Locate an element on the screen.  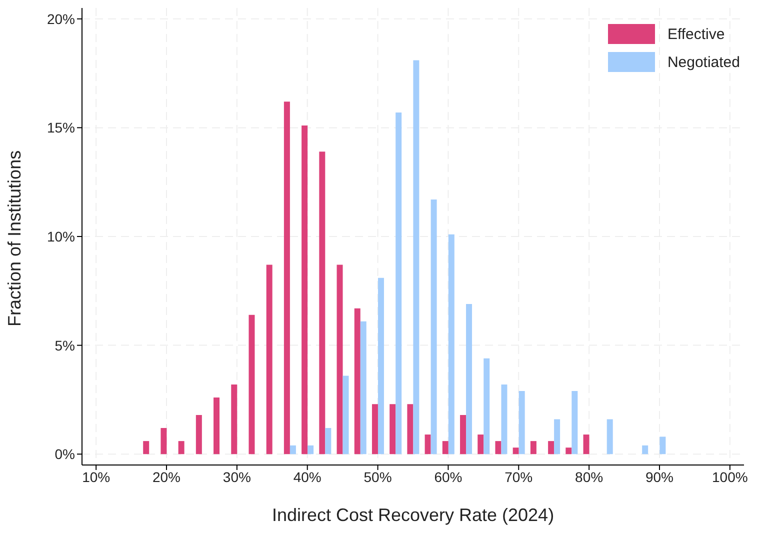
x-tick-label: 60% is located at coordinates (448, 476).